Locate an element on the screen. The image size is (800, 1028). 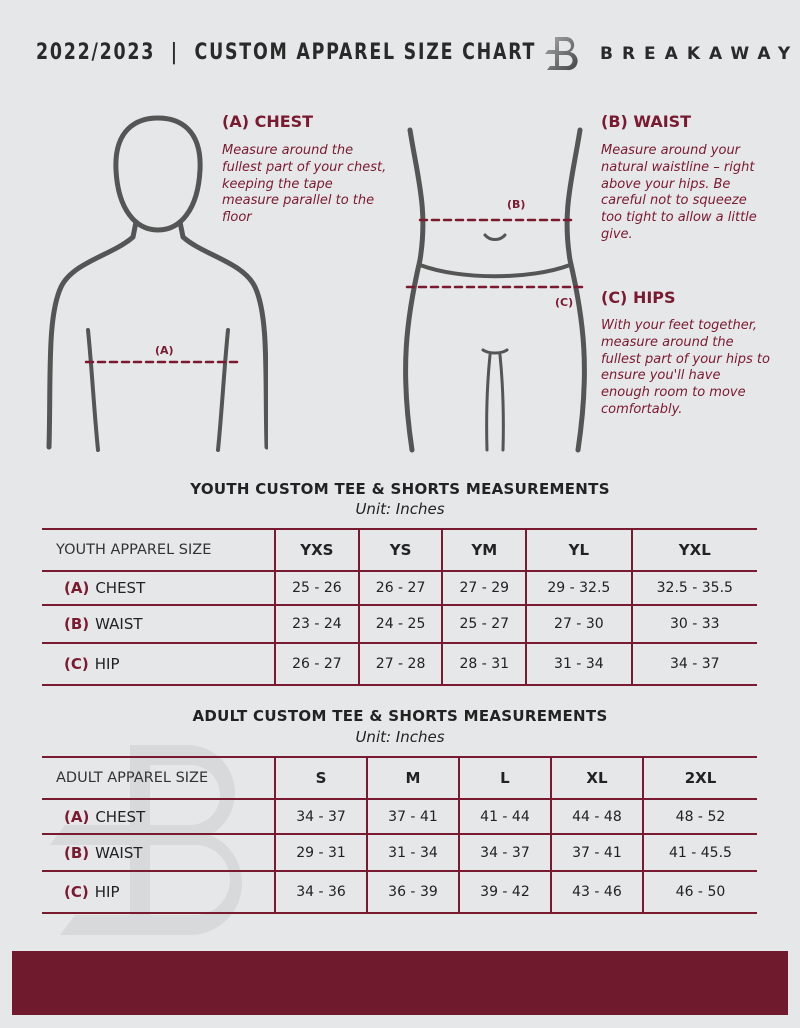
table-cell: 41 - 44 is located at coordinates (504, 816).